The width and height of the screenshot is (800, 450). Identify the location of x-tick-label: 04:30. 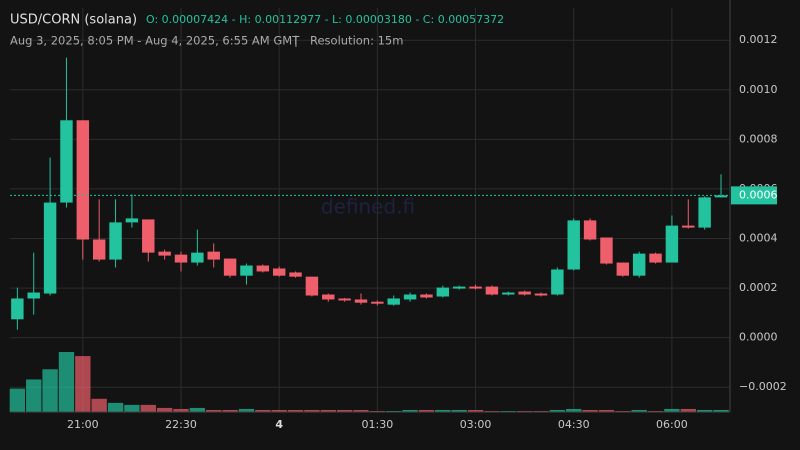
(574, 424).